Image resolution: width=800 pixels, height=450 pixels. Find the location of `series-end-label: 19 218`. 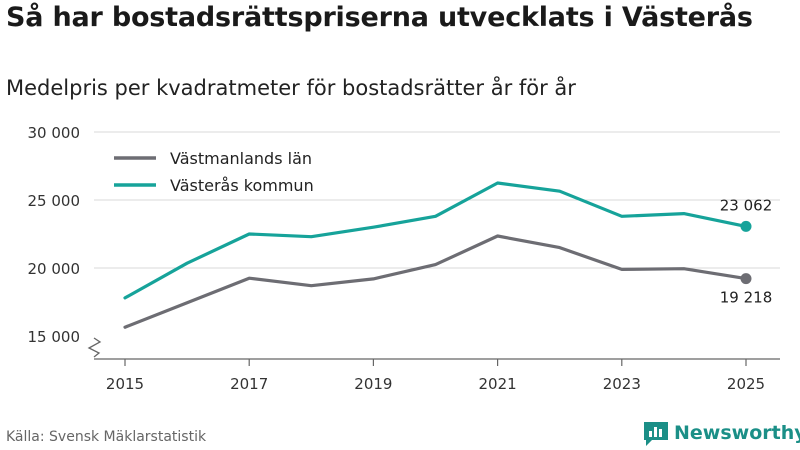

series-end-label: 19 218 is located at coordinates (746, 298).